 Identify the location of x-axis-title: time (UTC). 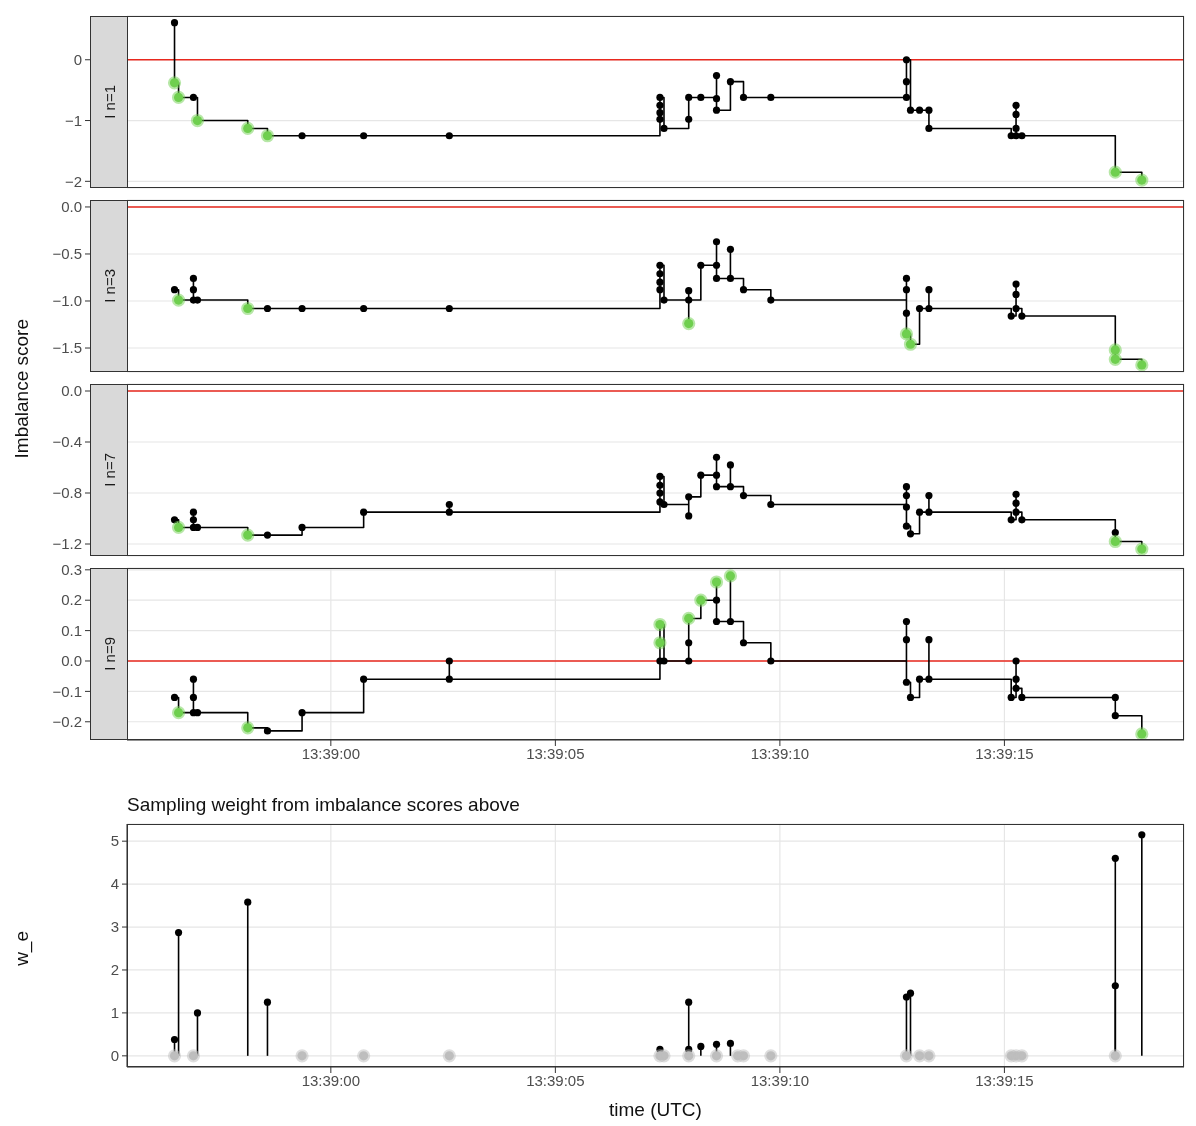
(655, 1110).